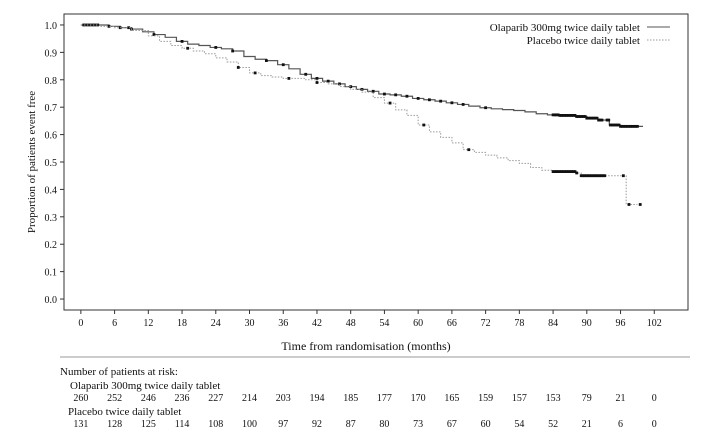 This screenshot has height=437, width=707. Describe the element at coordinates (654, 424) in the screenshot. I see `risk-value-placebo: 0` at that location.